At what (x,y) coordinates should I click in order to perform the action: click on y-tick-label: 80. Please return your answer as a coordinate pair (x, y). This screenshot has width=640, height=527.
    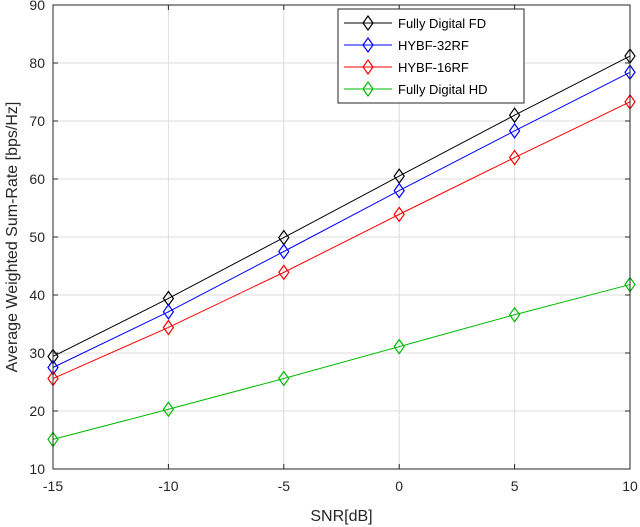
    Looking at the image, I should click on (37, 63).